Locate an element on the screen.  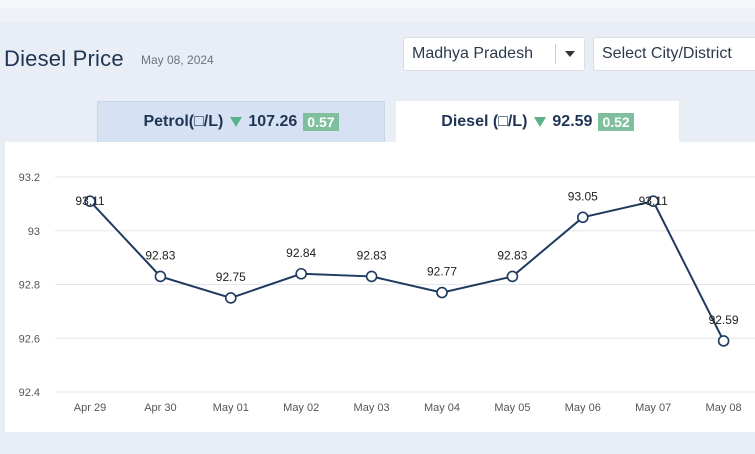
x-tick-label: Apr 30 is located at coordinates (160, 408).